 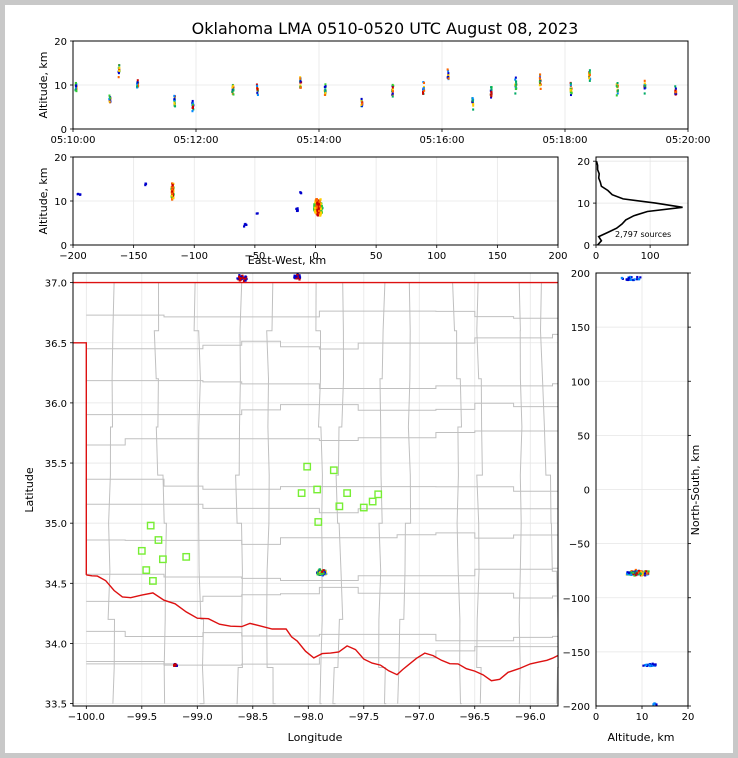 What do you see at coordinates (436, 256) in the screenshot?
I see `ew-tick-label: 100` at bounding box center [436, 256].